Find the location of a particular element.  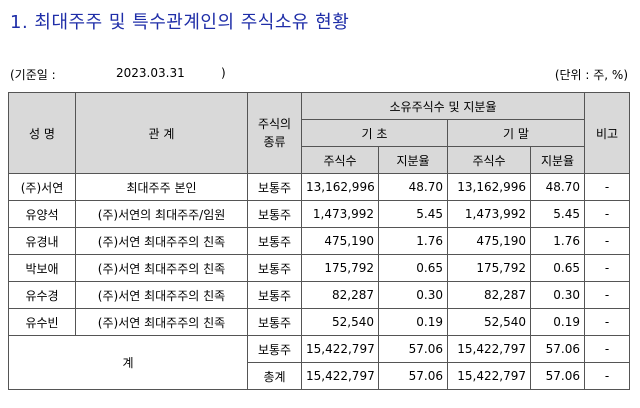

cell-start-ratio: 1.76 is located at coordinates (413, 241).